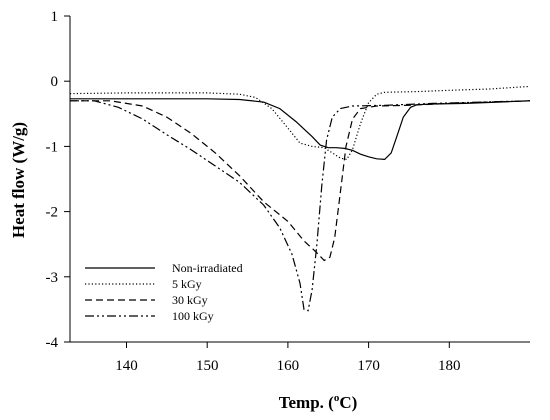 Image resolution: width=550 pixels, height=420 pixels. I want to click on legend-label: 30 kGy, so click(190, 300).